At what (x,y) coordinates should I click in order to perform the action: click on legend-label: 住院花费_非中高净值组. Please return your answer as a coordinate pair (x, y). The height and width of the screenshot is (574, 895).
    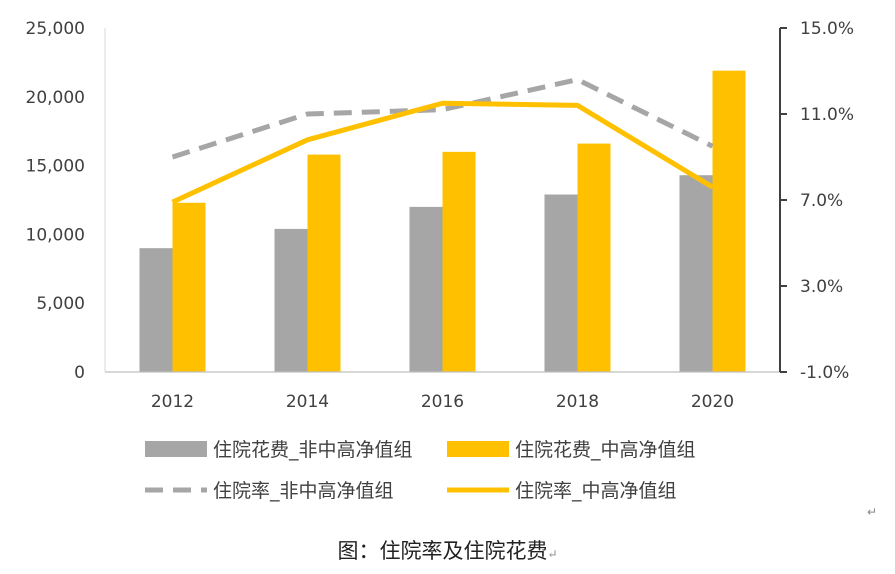
    Looking at the image, I should click on (313, 450).